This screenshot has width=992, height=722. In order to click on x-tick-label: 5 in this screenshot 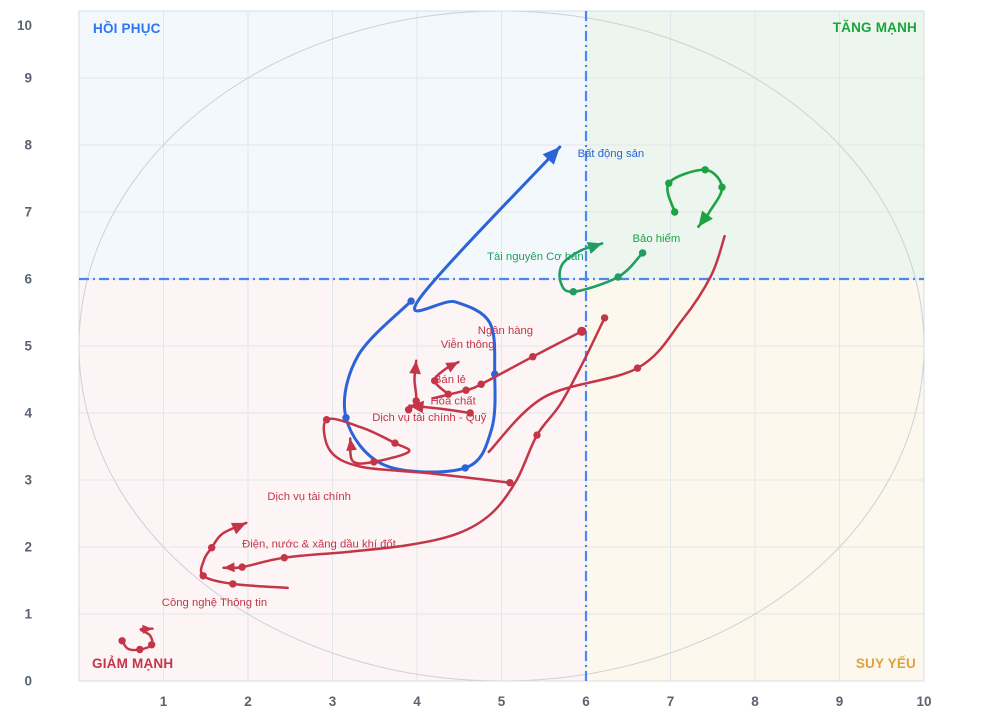, I will do `click(502, 701)`.